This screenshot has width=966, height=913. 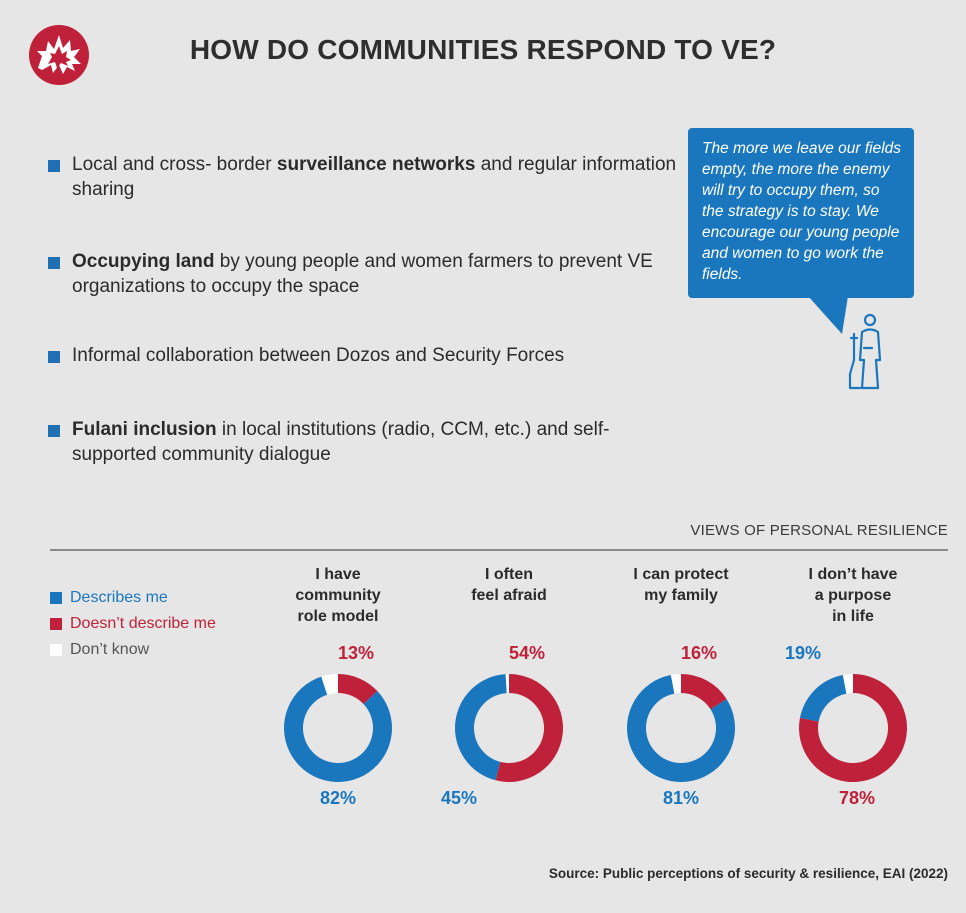 What do you see at coordinates (483, 49) in the screenshot?
I see `page-title: HOW DO COMMUNITIES RESPOND TO VE?` at bounding box center [483, 49].